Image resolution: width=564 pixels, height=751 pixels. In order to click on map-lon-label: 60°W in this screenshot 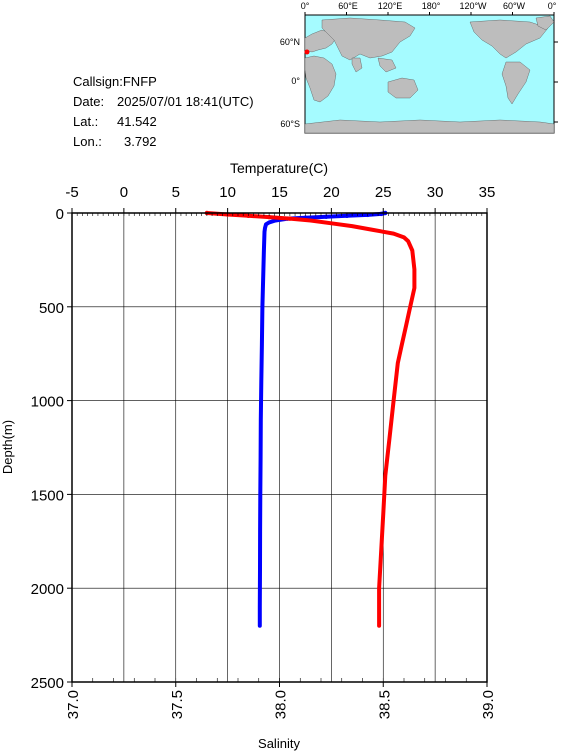, I will do `click(514, 6)`.